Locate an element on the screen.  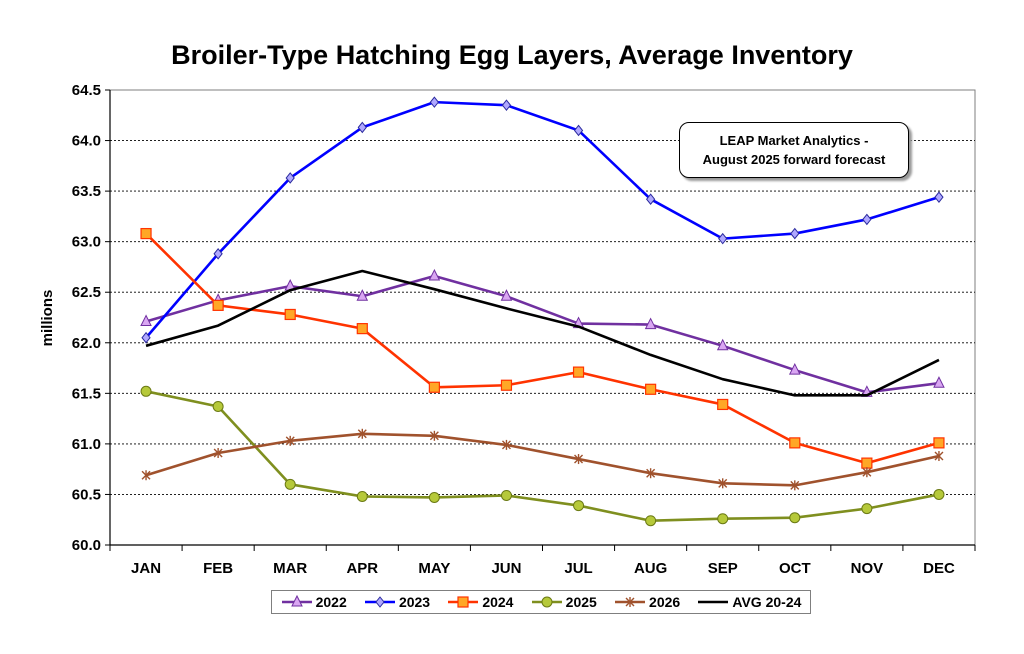
legend: 2022 2023 2024 2025 2026 AVG 20-24 is located at coordinates (541, 602).